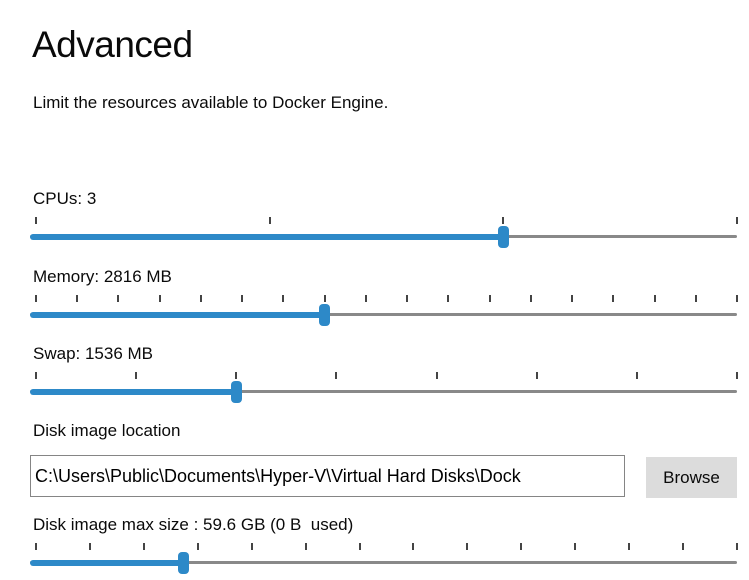  Describe the element at coordinates (93, 353) in the screenshot. I see `swap-value-label: Swap: 1536 MB` at that location.